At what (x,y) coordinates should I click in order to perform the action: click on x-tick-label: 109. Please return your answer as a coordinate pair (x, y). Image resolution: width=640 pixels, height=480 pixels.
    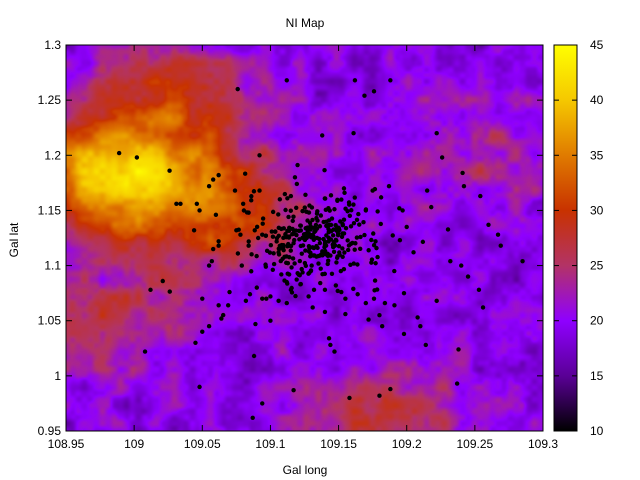
    Looking at the image, I should click on (134, 444).